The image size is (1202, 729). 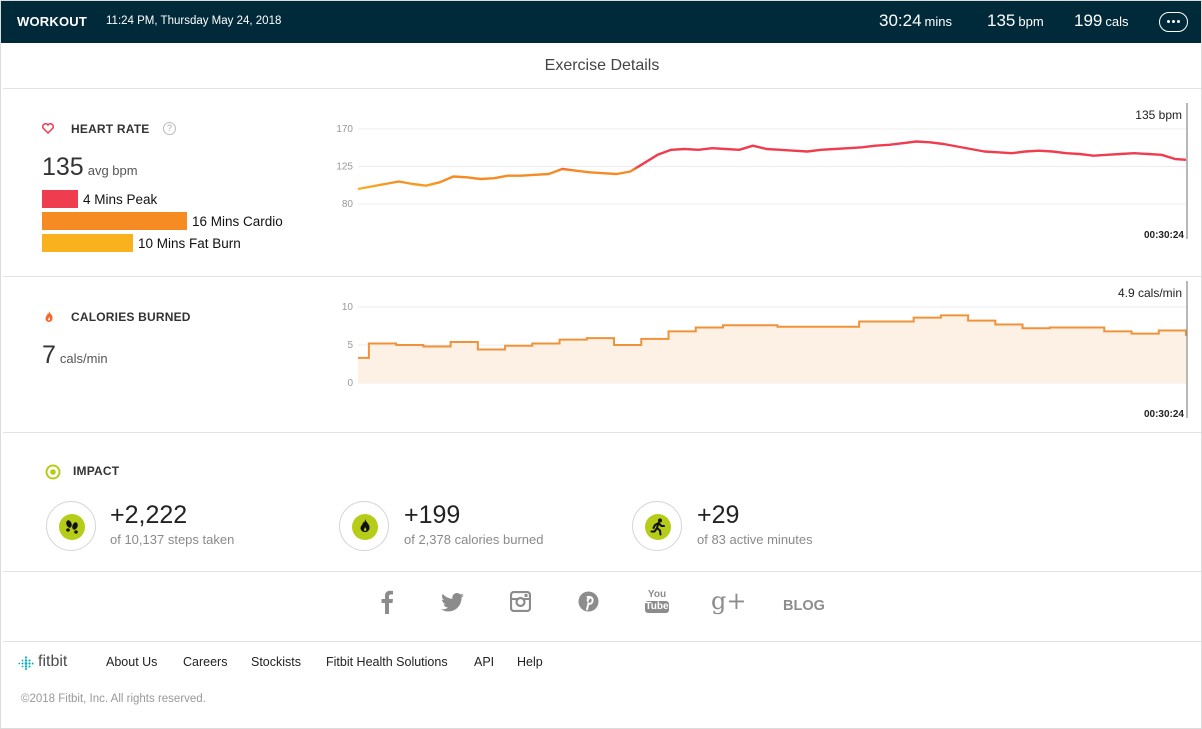 I want to click on blog-link: BLOG, so click(x=804, y=606).